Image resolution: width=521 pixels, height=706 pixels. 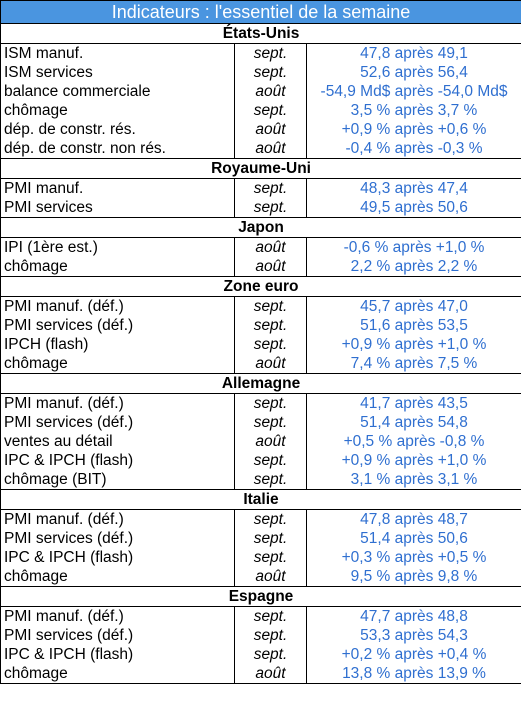 What do you see at coordinates (117, 149) in the screenshot?
I see `indicator-label: dép. de constr. non rés.` at bounding box center [117, 149].